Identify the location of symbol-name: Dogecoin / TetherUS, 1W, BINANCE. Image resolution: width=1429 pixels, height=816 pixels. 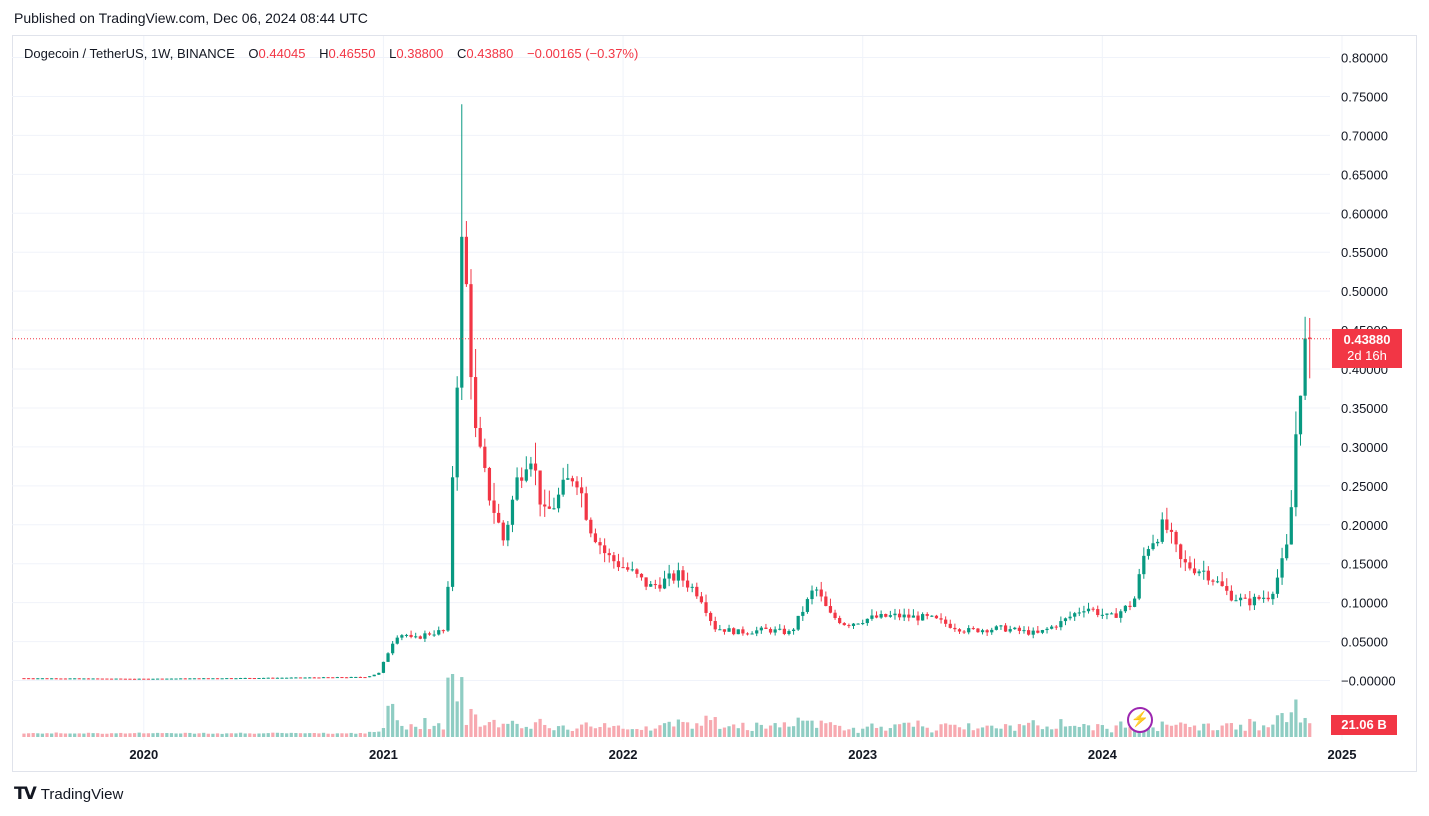
(129, 53).